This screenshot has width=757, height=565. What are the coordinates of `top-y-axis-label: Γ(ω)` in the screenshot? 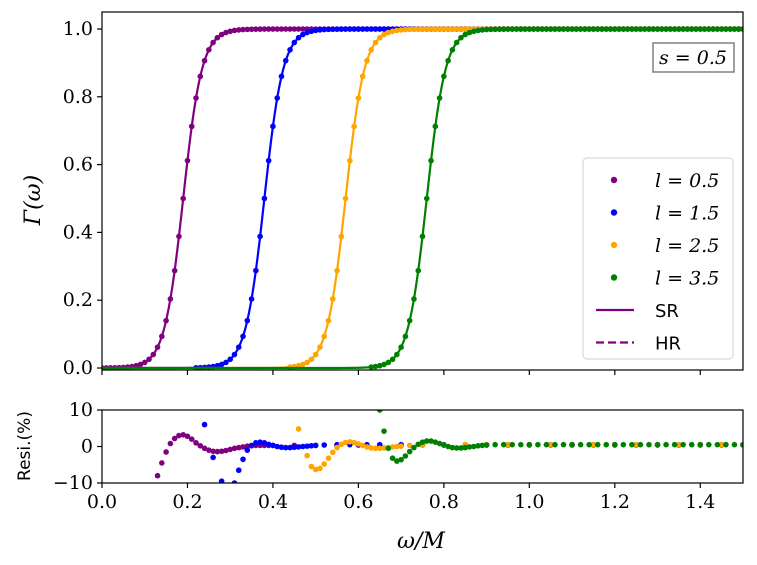 It's located at (33, 200).